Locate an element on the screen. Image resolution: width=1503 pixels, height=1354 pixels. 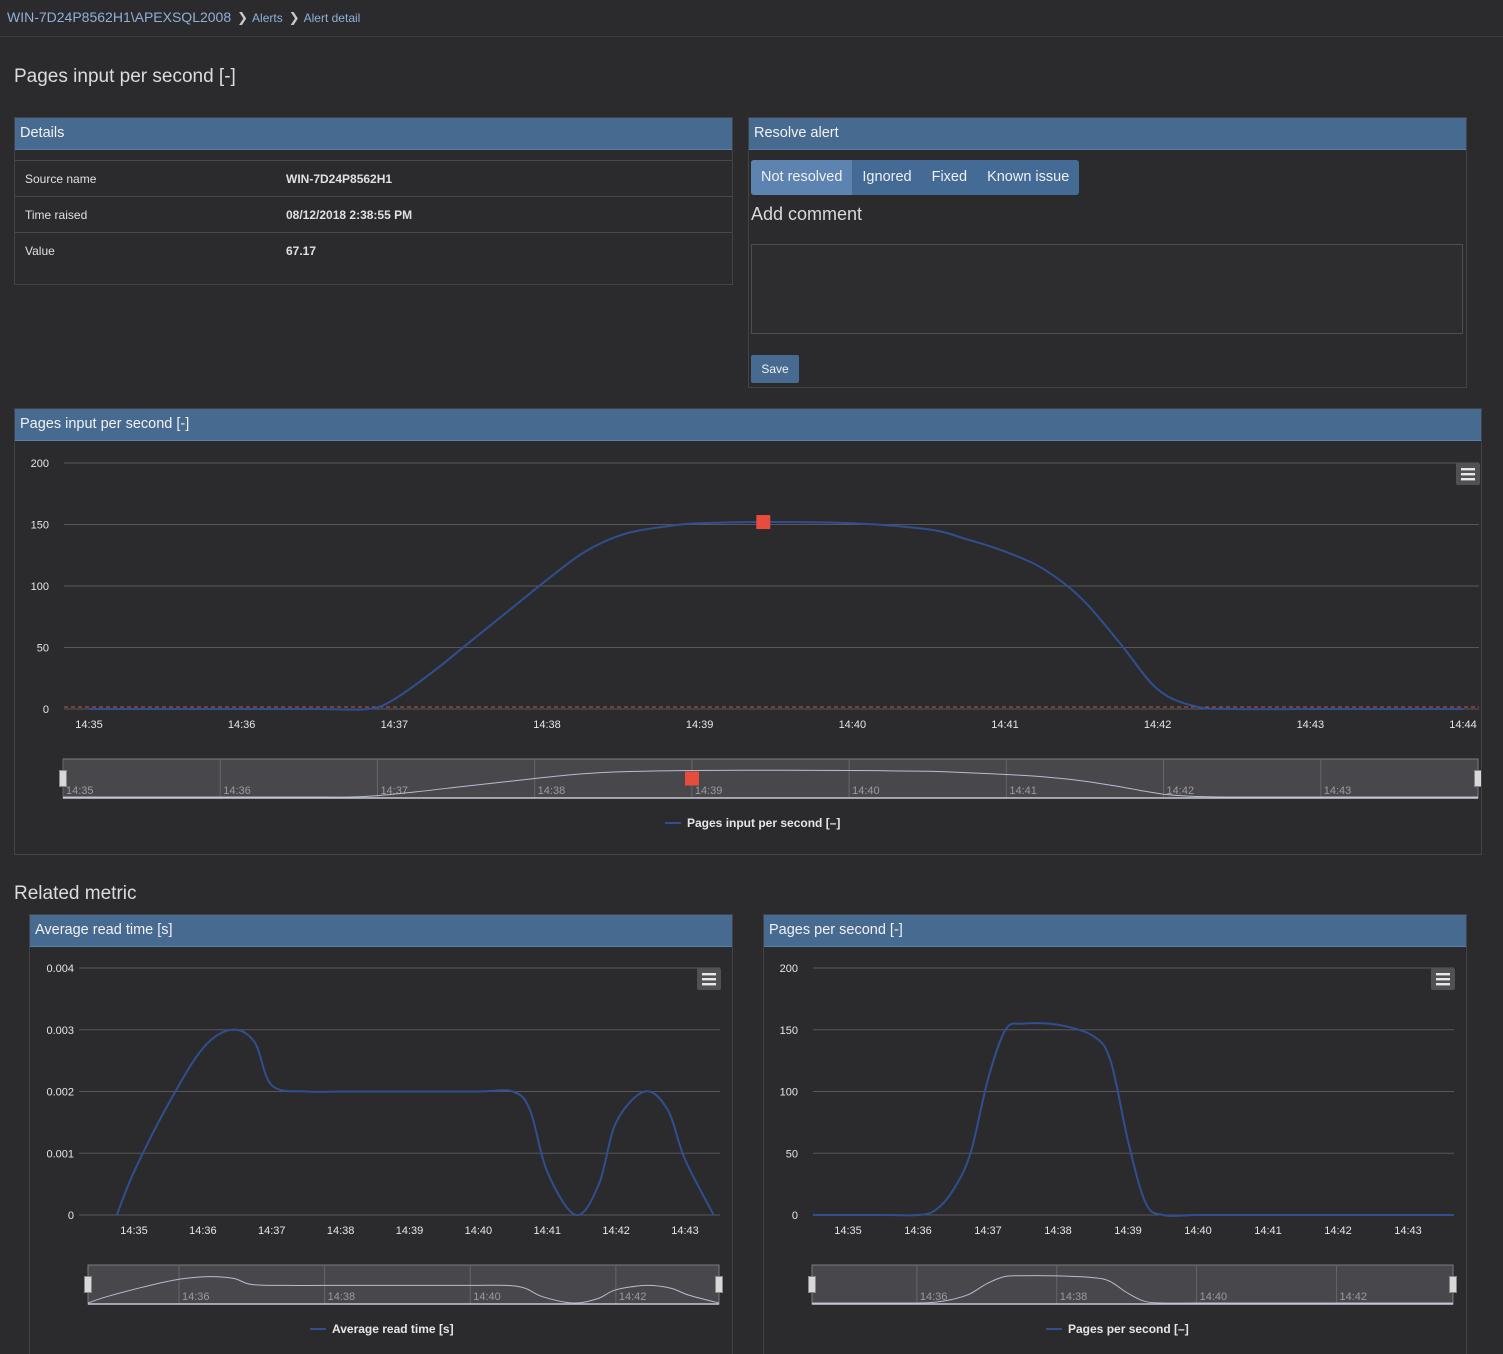
table-row: Time raised 08/12/2018 2:38:55 PM is located at coordinates (373, 214).